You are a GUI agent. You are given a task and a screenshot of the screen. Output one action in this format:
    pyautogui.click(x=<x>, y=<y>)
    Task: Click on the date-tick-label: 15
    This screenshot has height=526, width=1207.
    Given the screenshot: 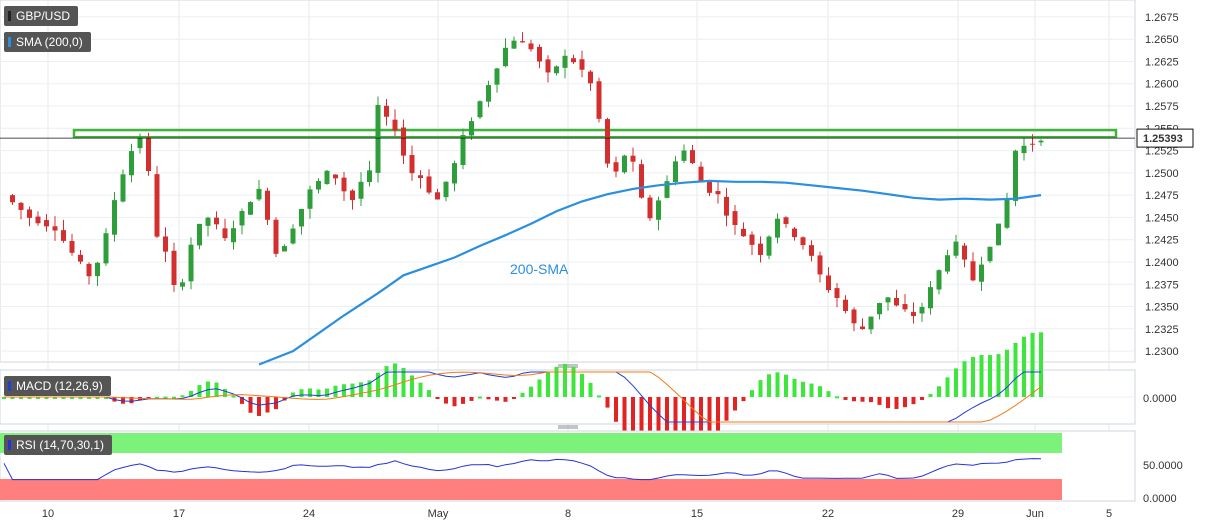 What is the action you would take?
    pyautogui.click(x=697, y=514)
    